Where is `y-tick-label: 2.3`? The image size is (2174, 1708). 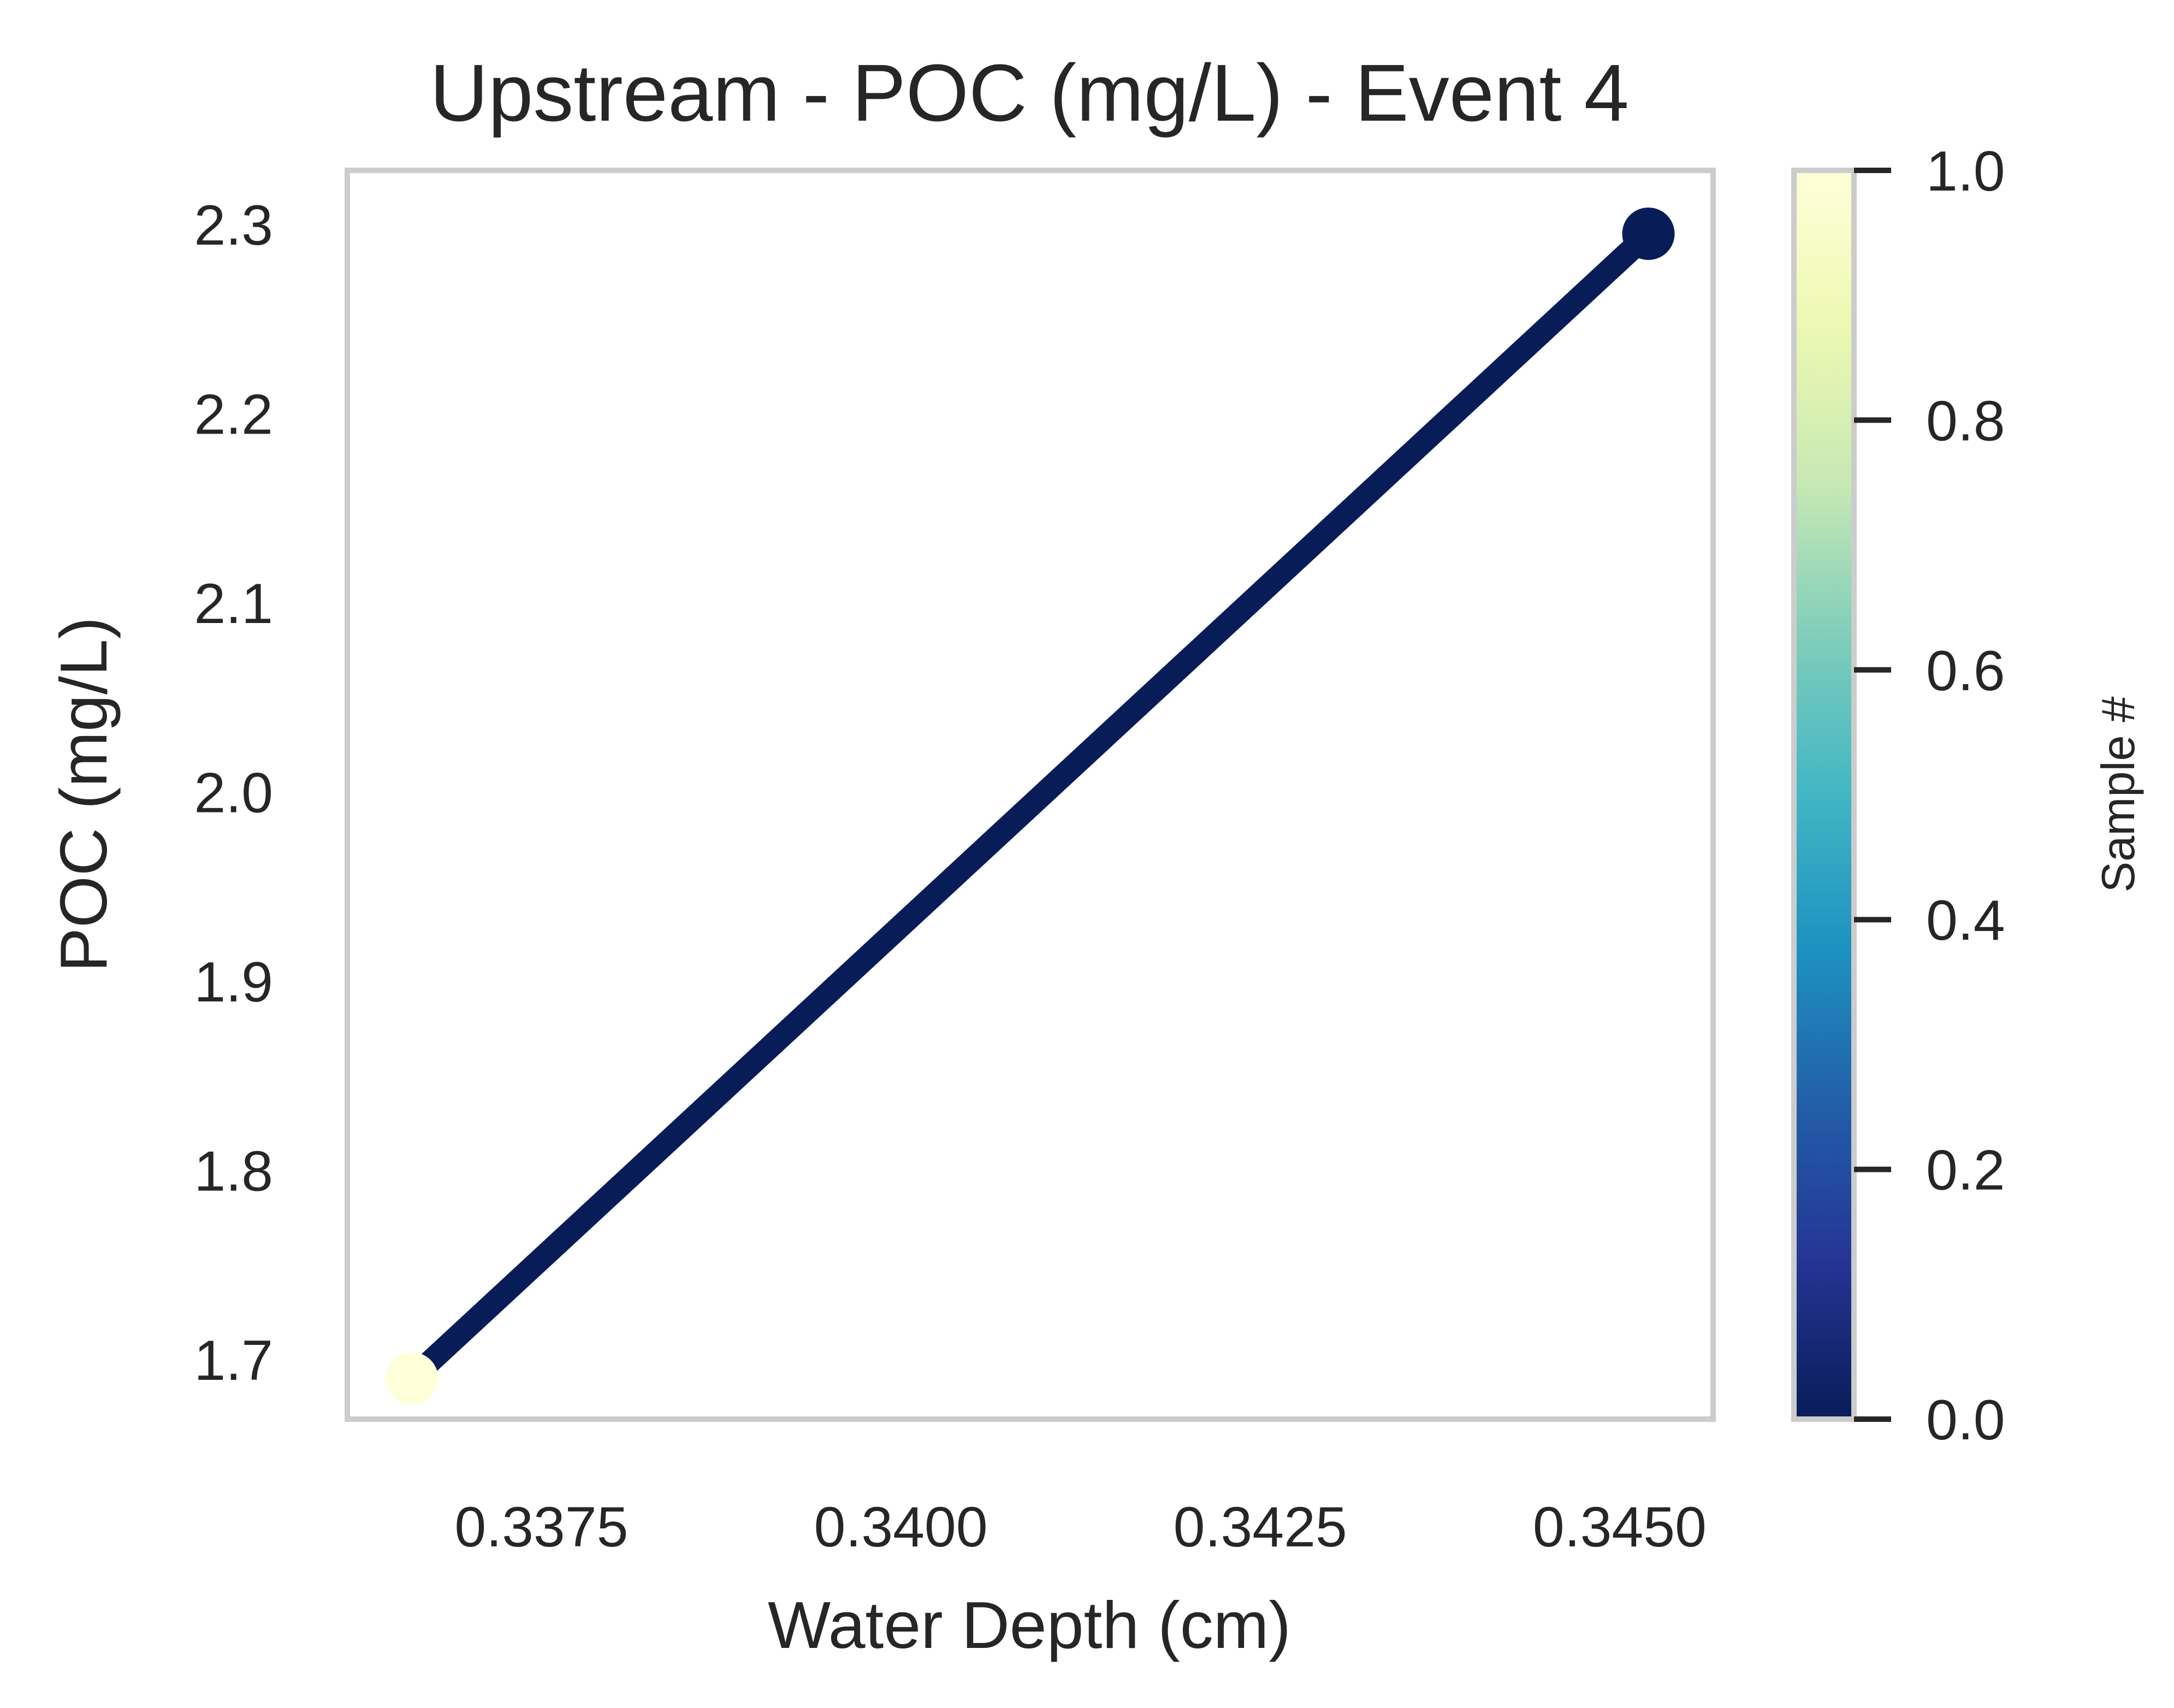 y-tick-label: 2.3 is located at coordinates (233, 226).